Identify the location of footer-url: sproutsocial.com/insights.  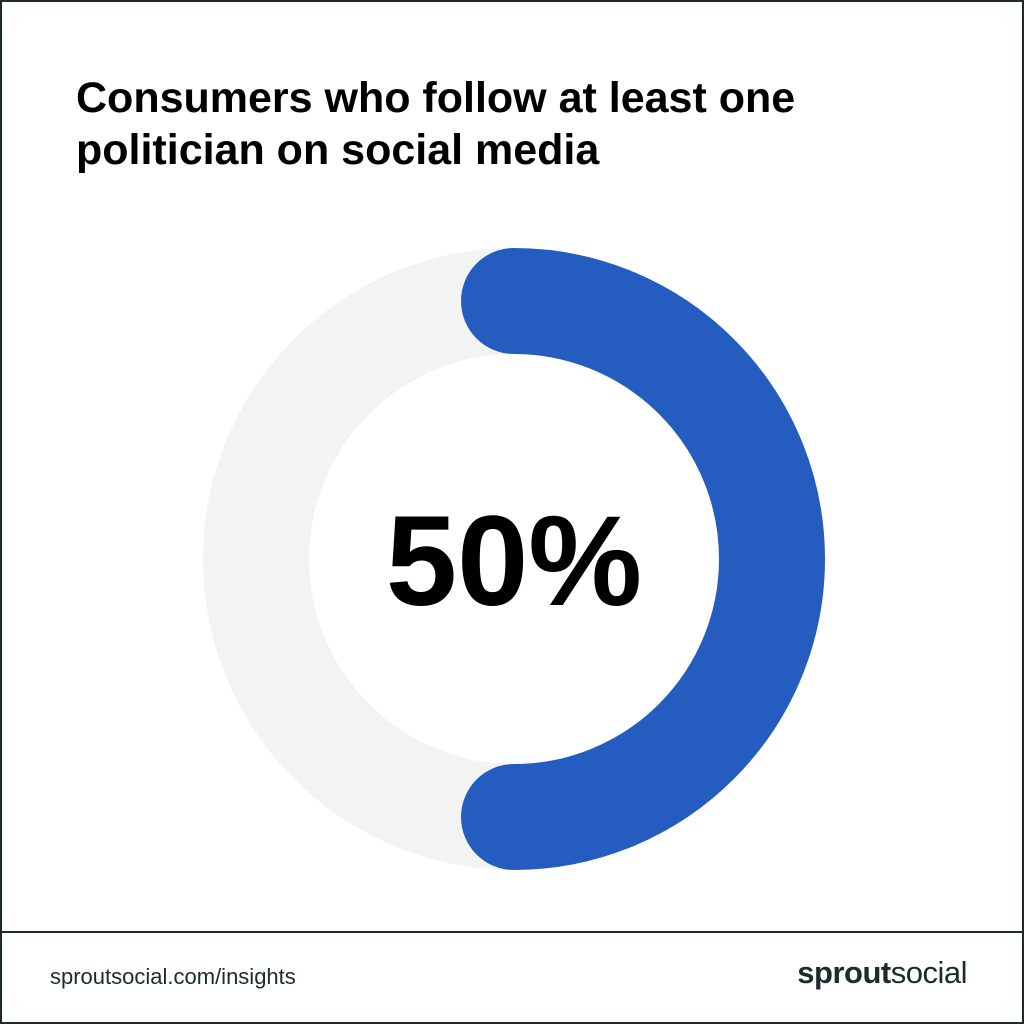
(173, 976).